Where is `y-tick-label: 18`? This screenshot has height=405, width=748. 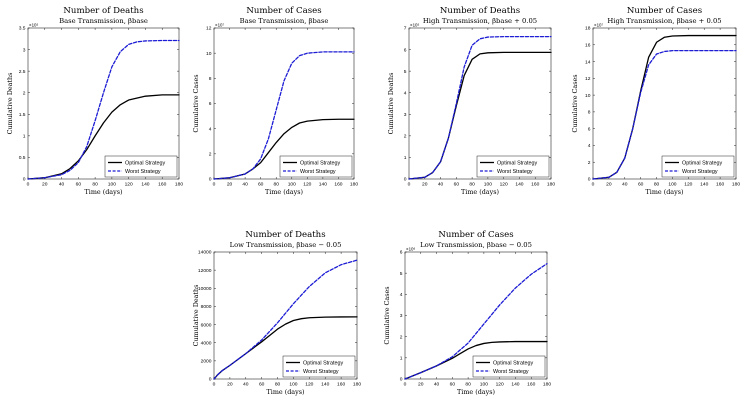
y-tick-label: 18 is located at coordinates (588, 29).